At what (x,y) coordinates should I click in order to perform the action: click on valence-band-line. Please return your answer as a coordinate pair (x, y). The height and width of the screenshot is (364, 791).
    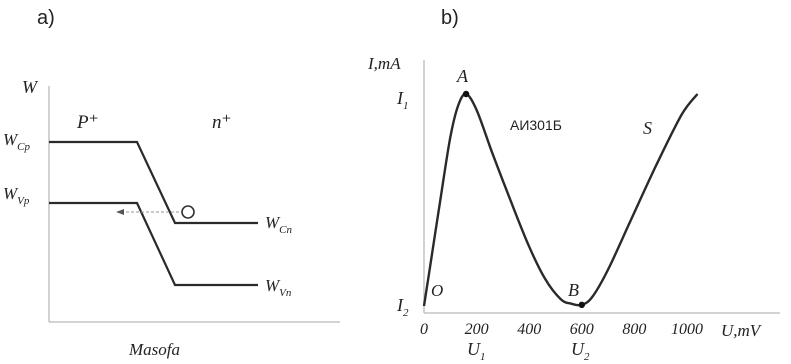
    Looking at the image, I should click on (153, 244).